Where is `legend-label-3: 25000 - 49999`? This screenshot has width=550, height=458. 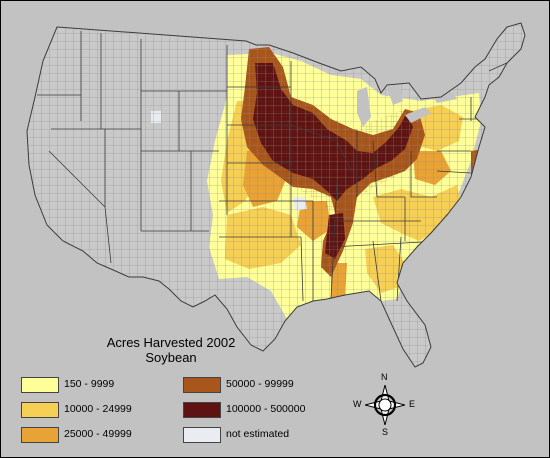 legend-label-3: 25000 - 49999 is located at coordinates (98, 434).